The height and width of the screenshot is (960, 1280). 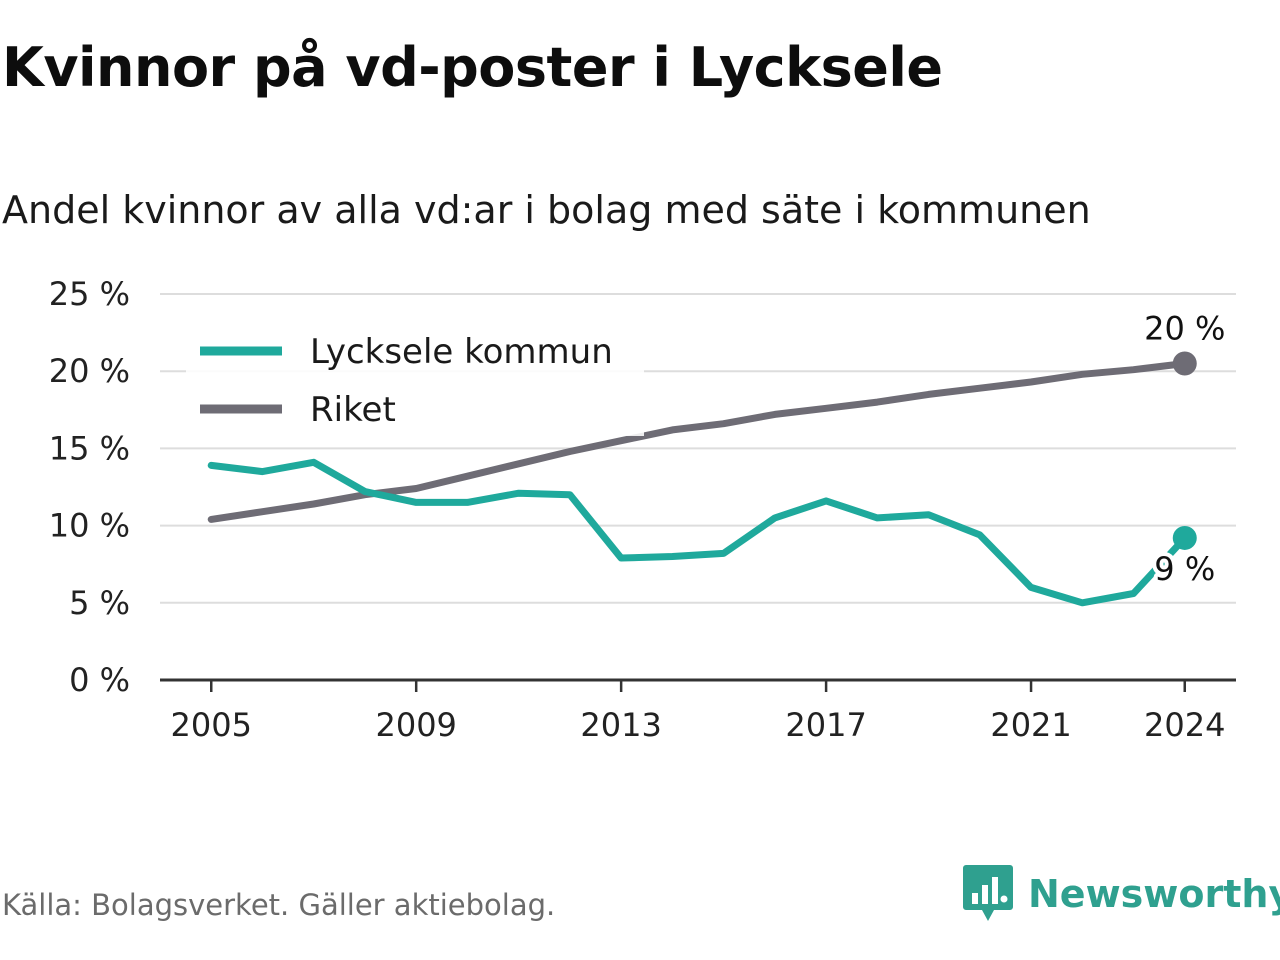 I want to click on legend-label-lycksele-kommun: Lycksele kommun, so click(x=461, y=352).